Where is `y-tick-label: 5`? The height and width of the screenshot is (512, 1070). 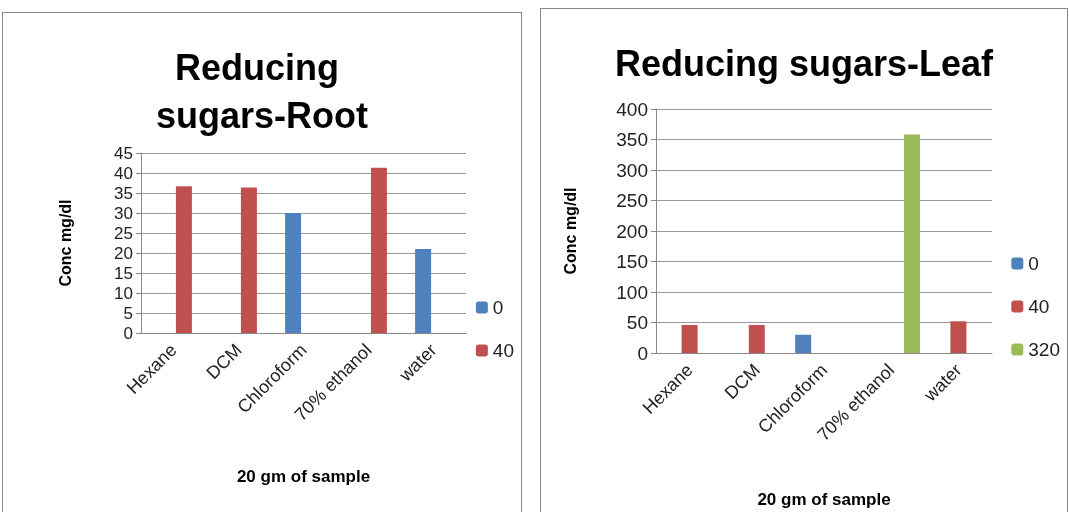 y-tick-label: 5 is located at coordinates (128, 313).